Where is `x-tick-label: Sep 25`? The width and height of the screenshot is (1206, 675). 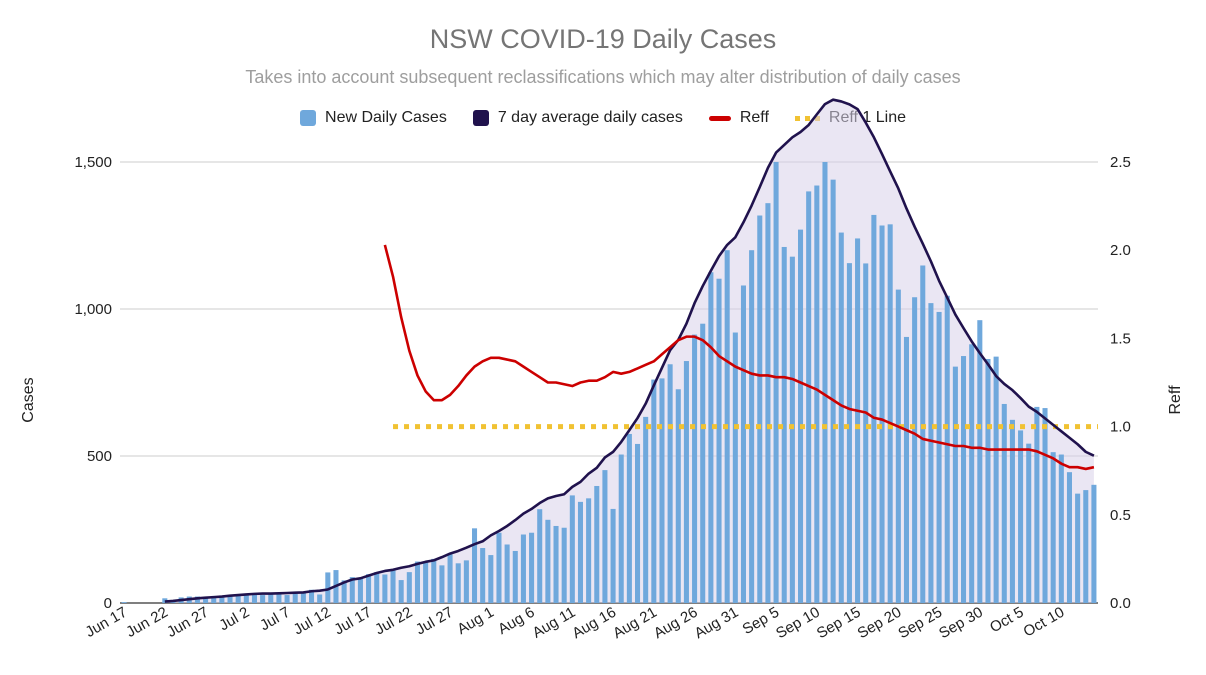
x-tick-label: Sep 25 is located at coordinates (920, 623).